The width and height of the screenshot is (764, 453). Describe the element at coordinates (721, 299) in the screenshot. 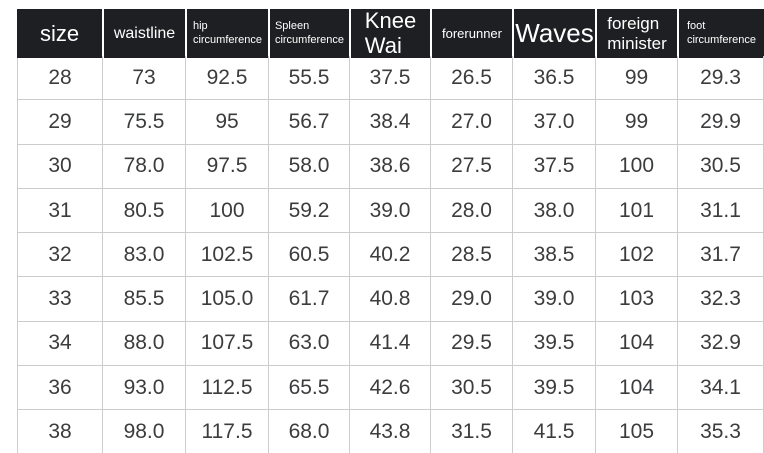

I see `measurement-cell: 32.3` at that location.